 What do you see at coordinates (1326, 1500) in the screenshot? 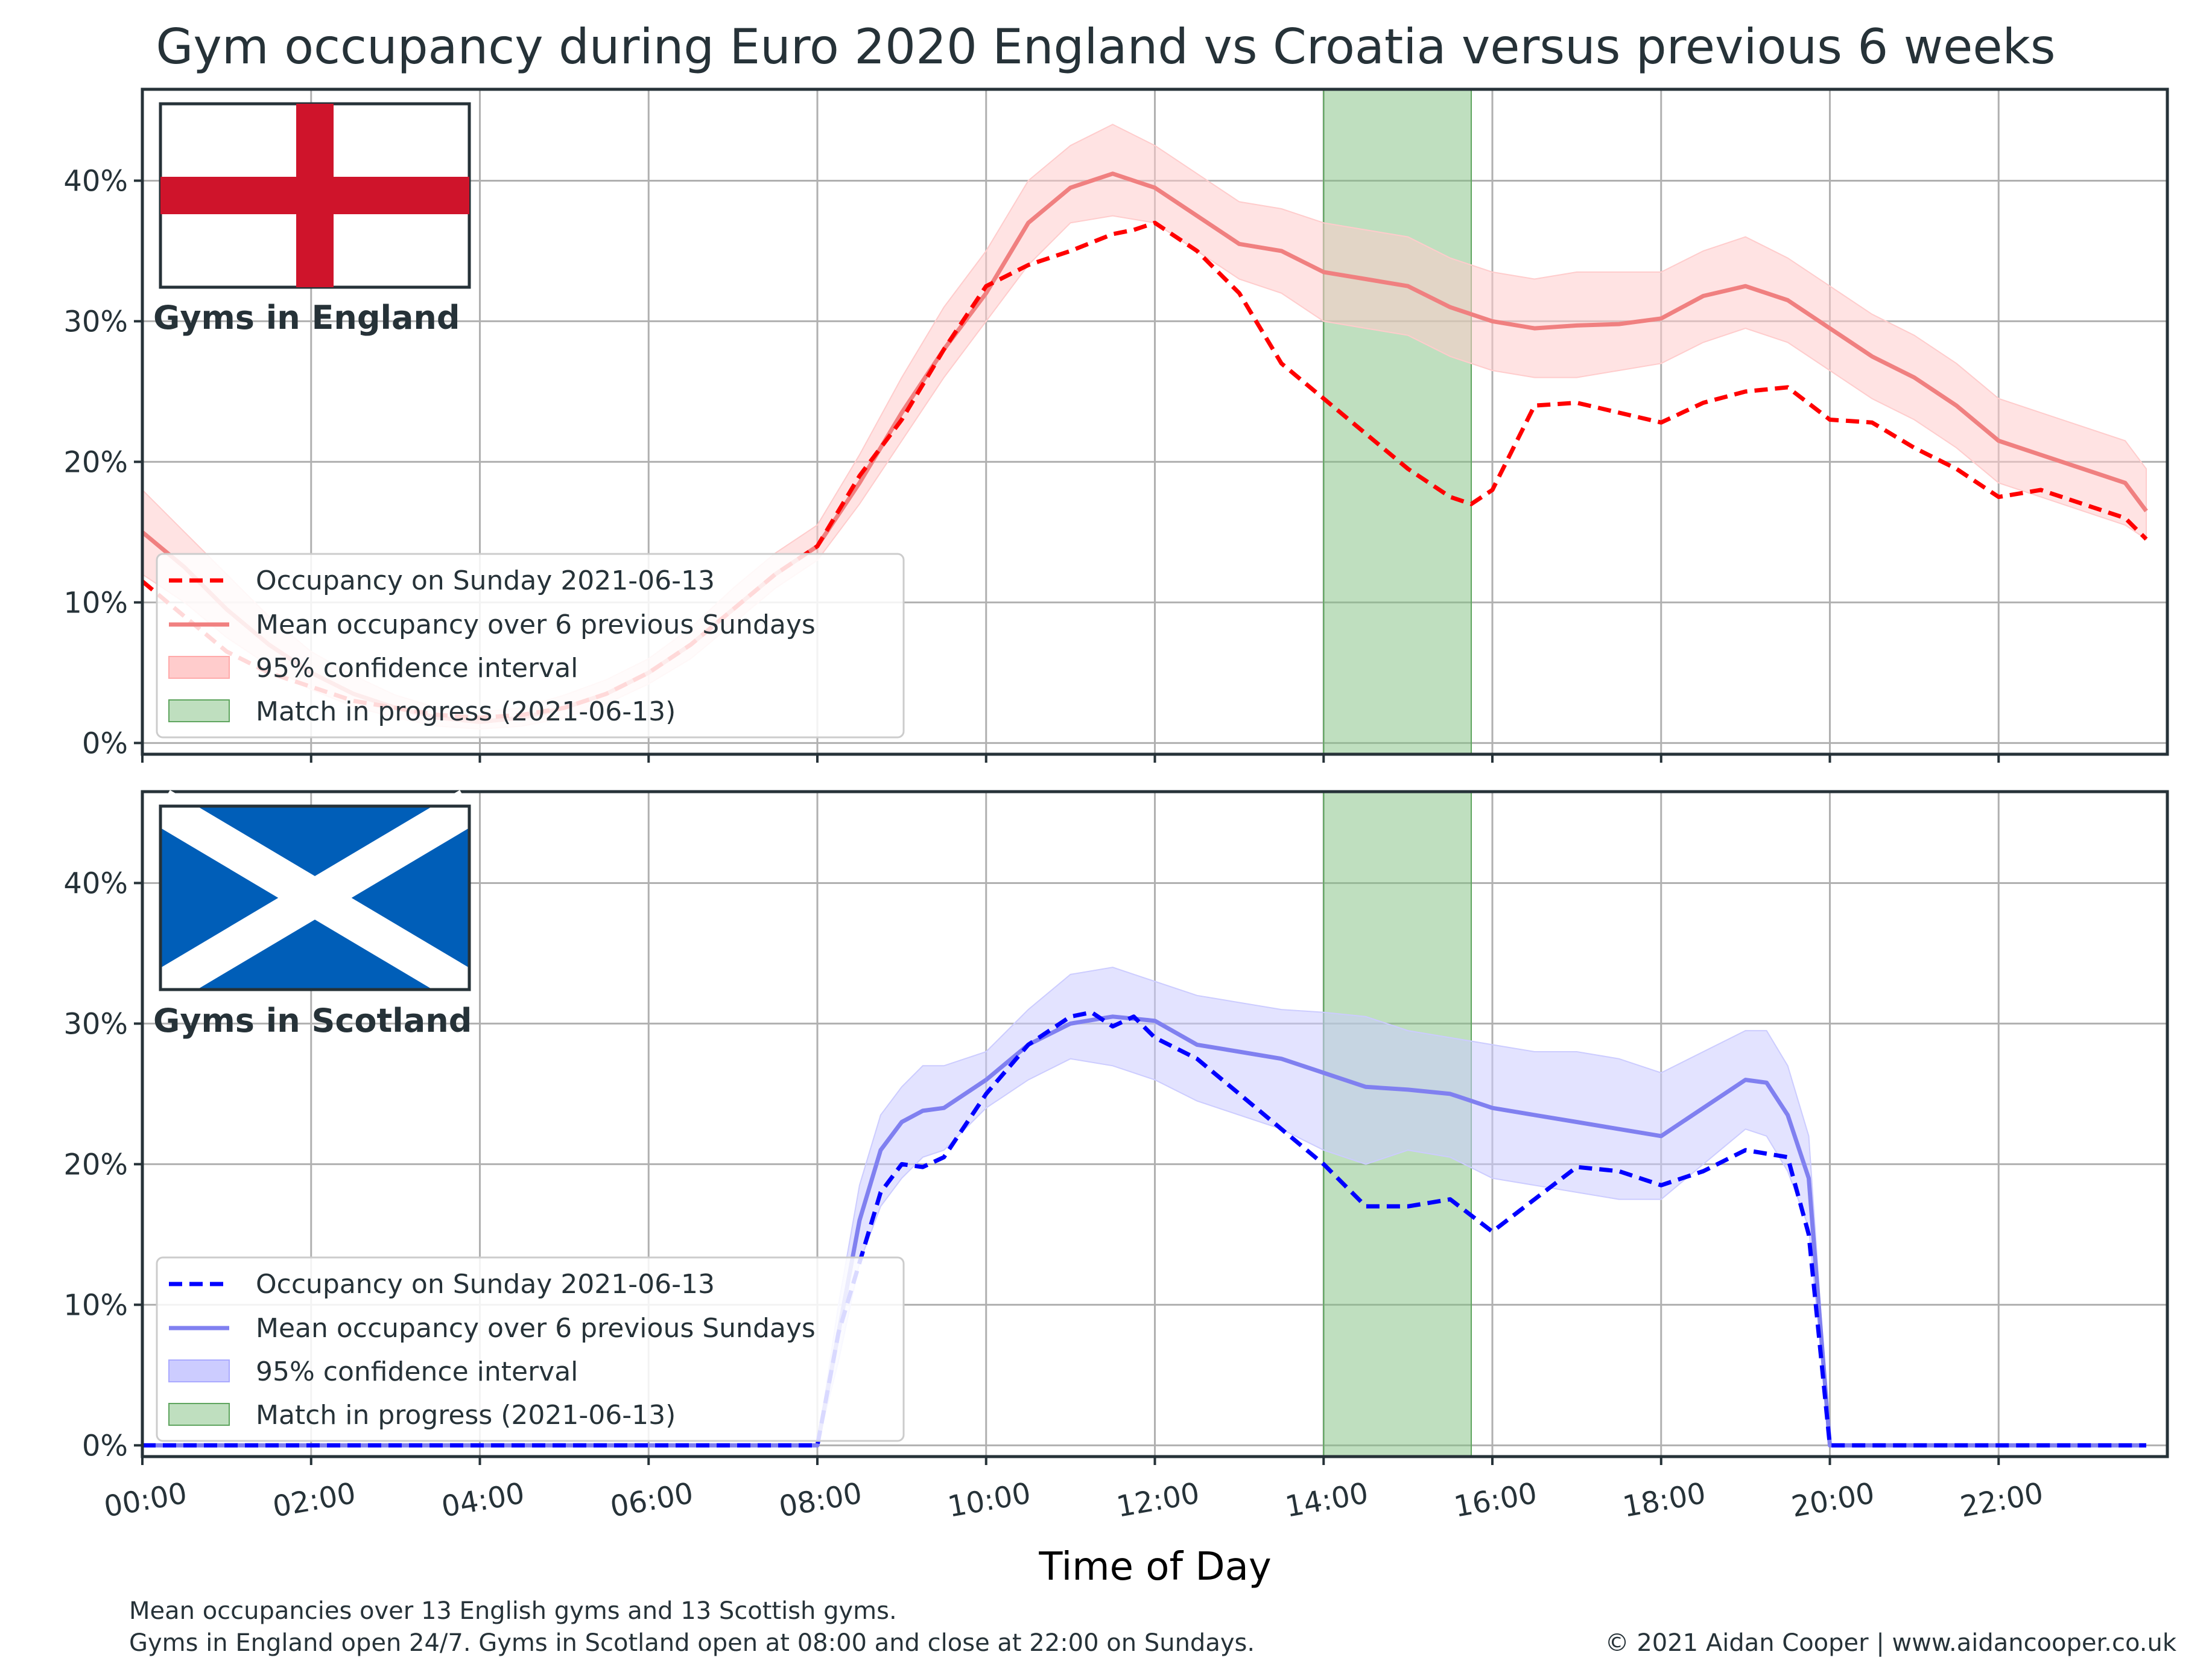
I see `x-tick-label: 14:00` at bounding box center [1326, 1500].